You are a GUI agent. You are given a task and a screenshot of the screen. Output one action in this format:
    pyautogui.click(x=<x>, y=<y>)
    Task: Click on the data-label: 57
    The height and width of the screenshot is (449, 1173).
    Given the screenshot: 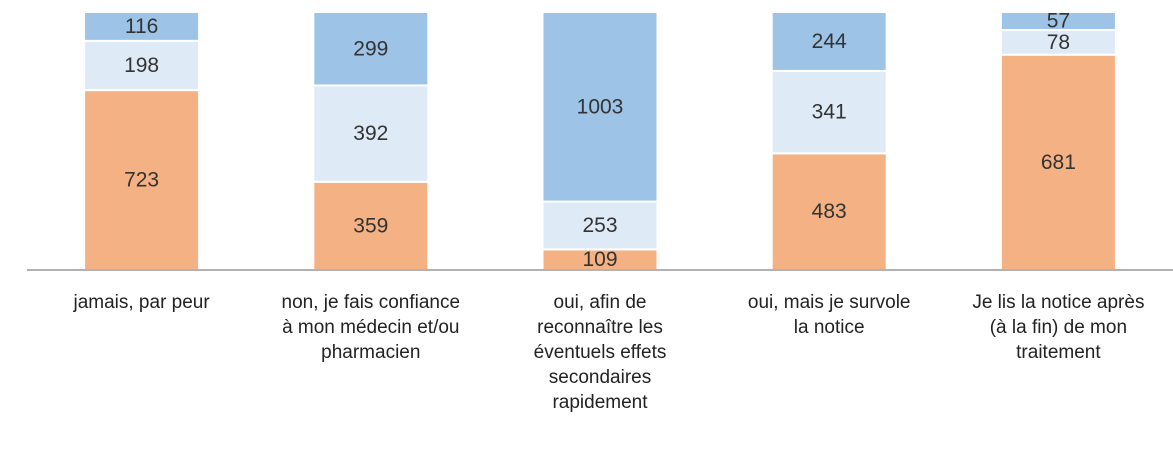 What is the action you would take?
    pyautogui.click(x=1058, y=21)
    